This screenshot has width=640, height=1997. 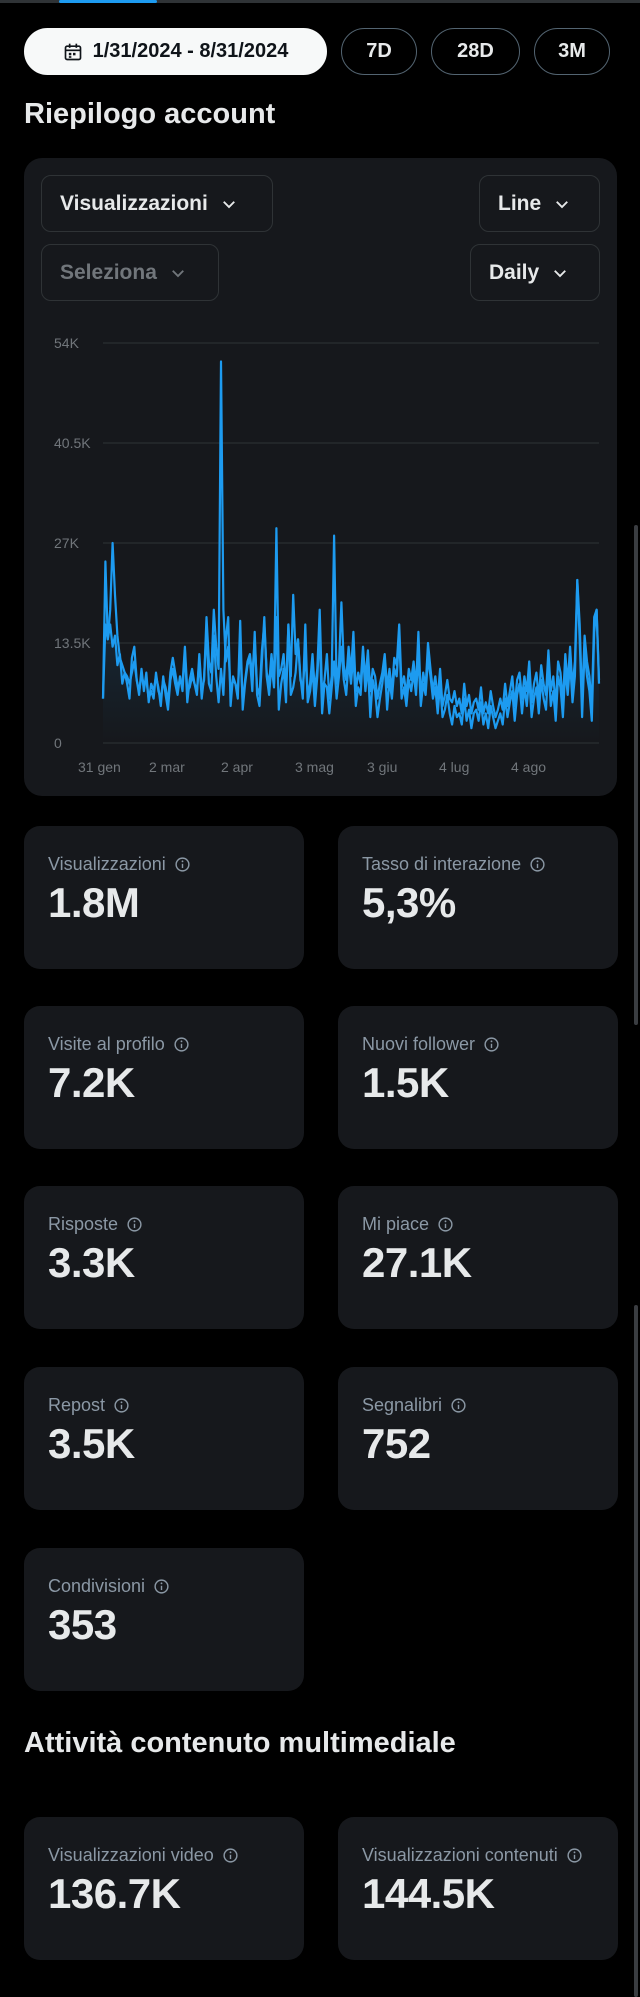 I want to click on stat-card: Mi piace 27.1K, so click(x=478, y=1257).